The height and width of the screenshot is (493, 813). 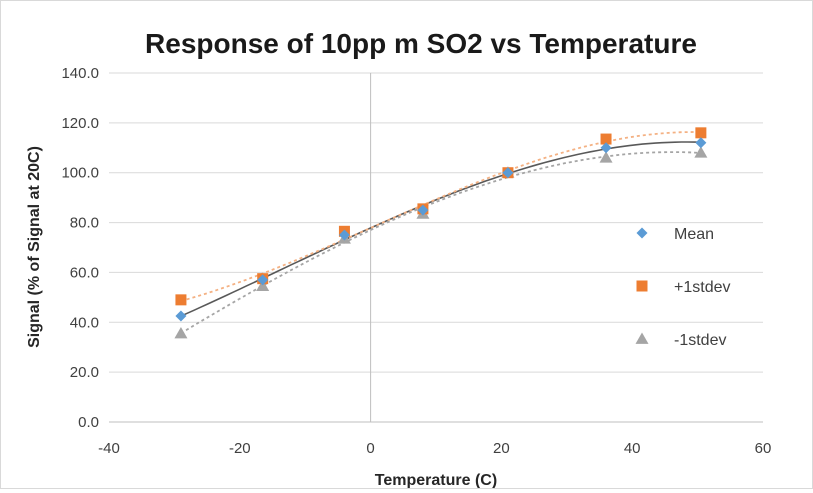 What do you see at coordinates (80, 173) in the screenshot?
I see `y-tick-label: 100.0` at bounding box center [80, 173].